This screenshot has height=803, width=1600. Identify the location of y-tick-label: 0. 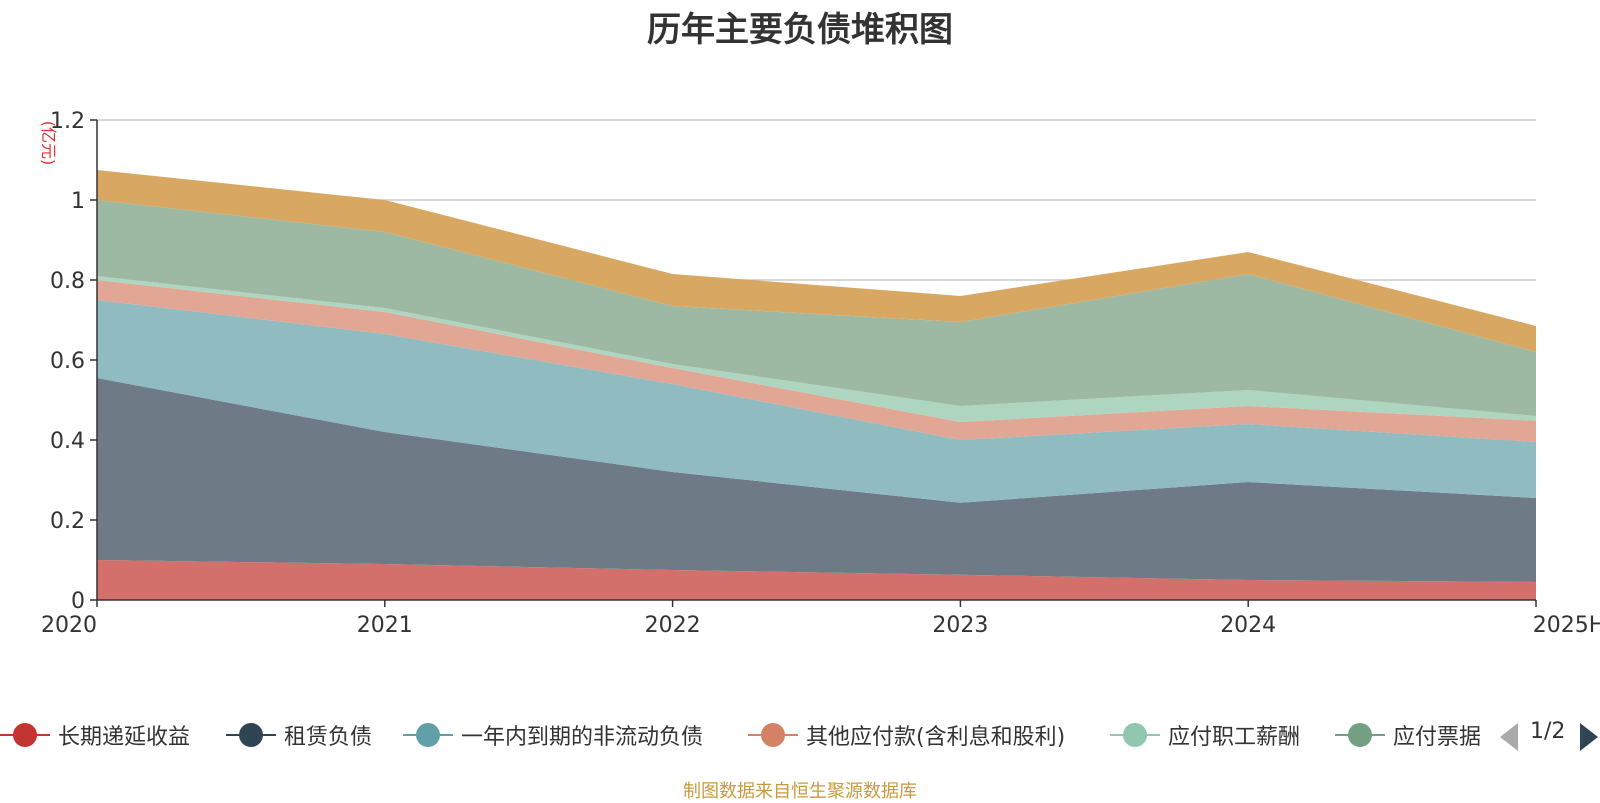
(78, 601).